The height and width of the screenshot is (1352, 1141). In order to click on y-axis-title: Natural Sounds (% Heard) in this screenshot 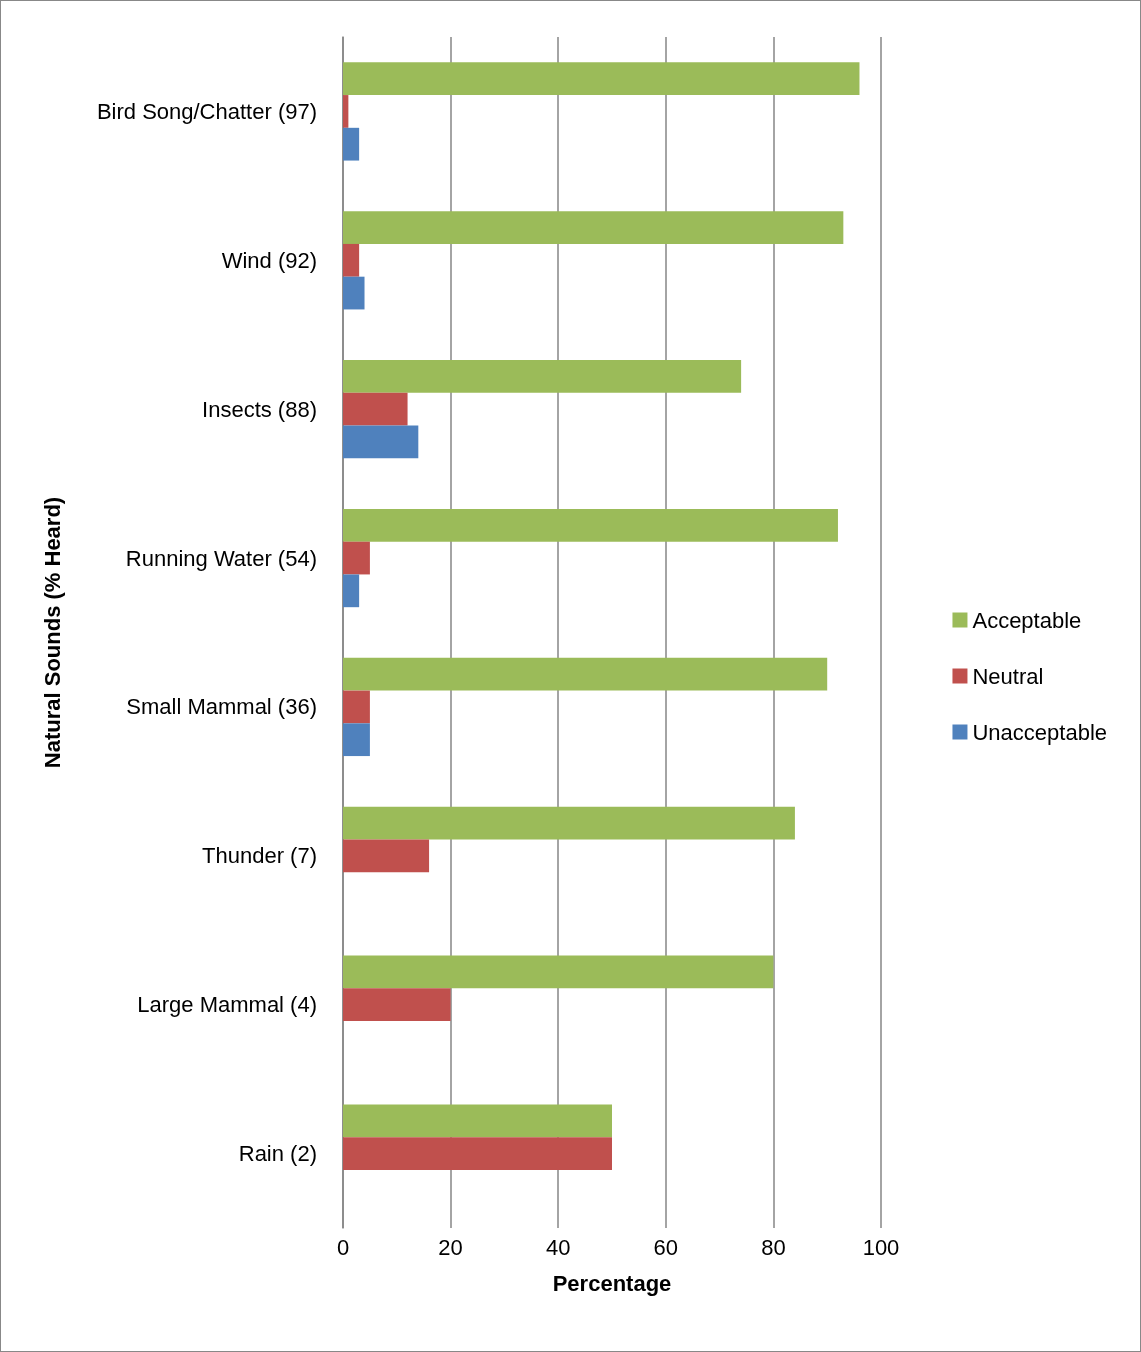, I will do `click(52, 632)`.